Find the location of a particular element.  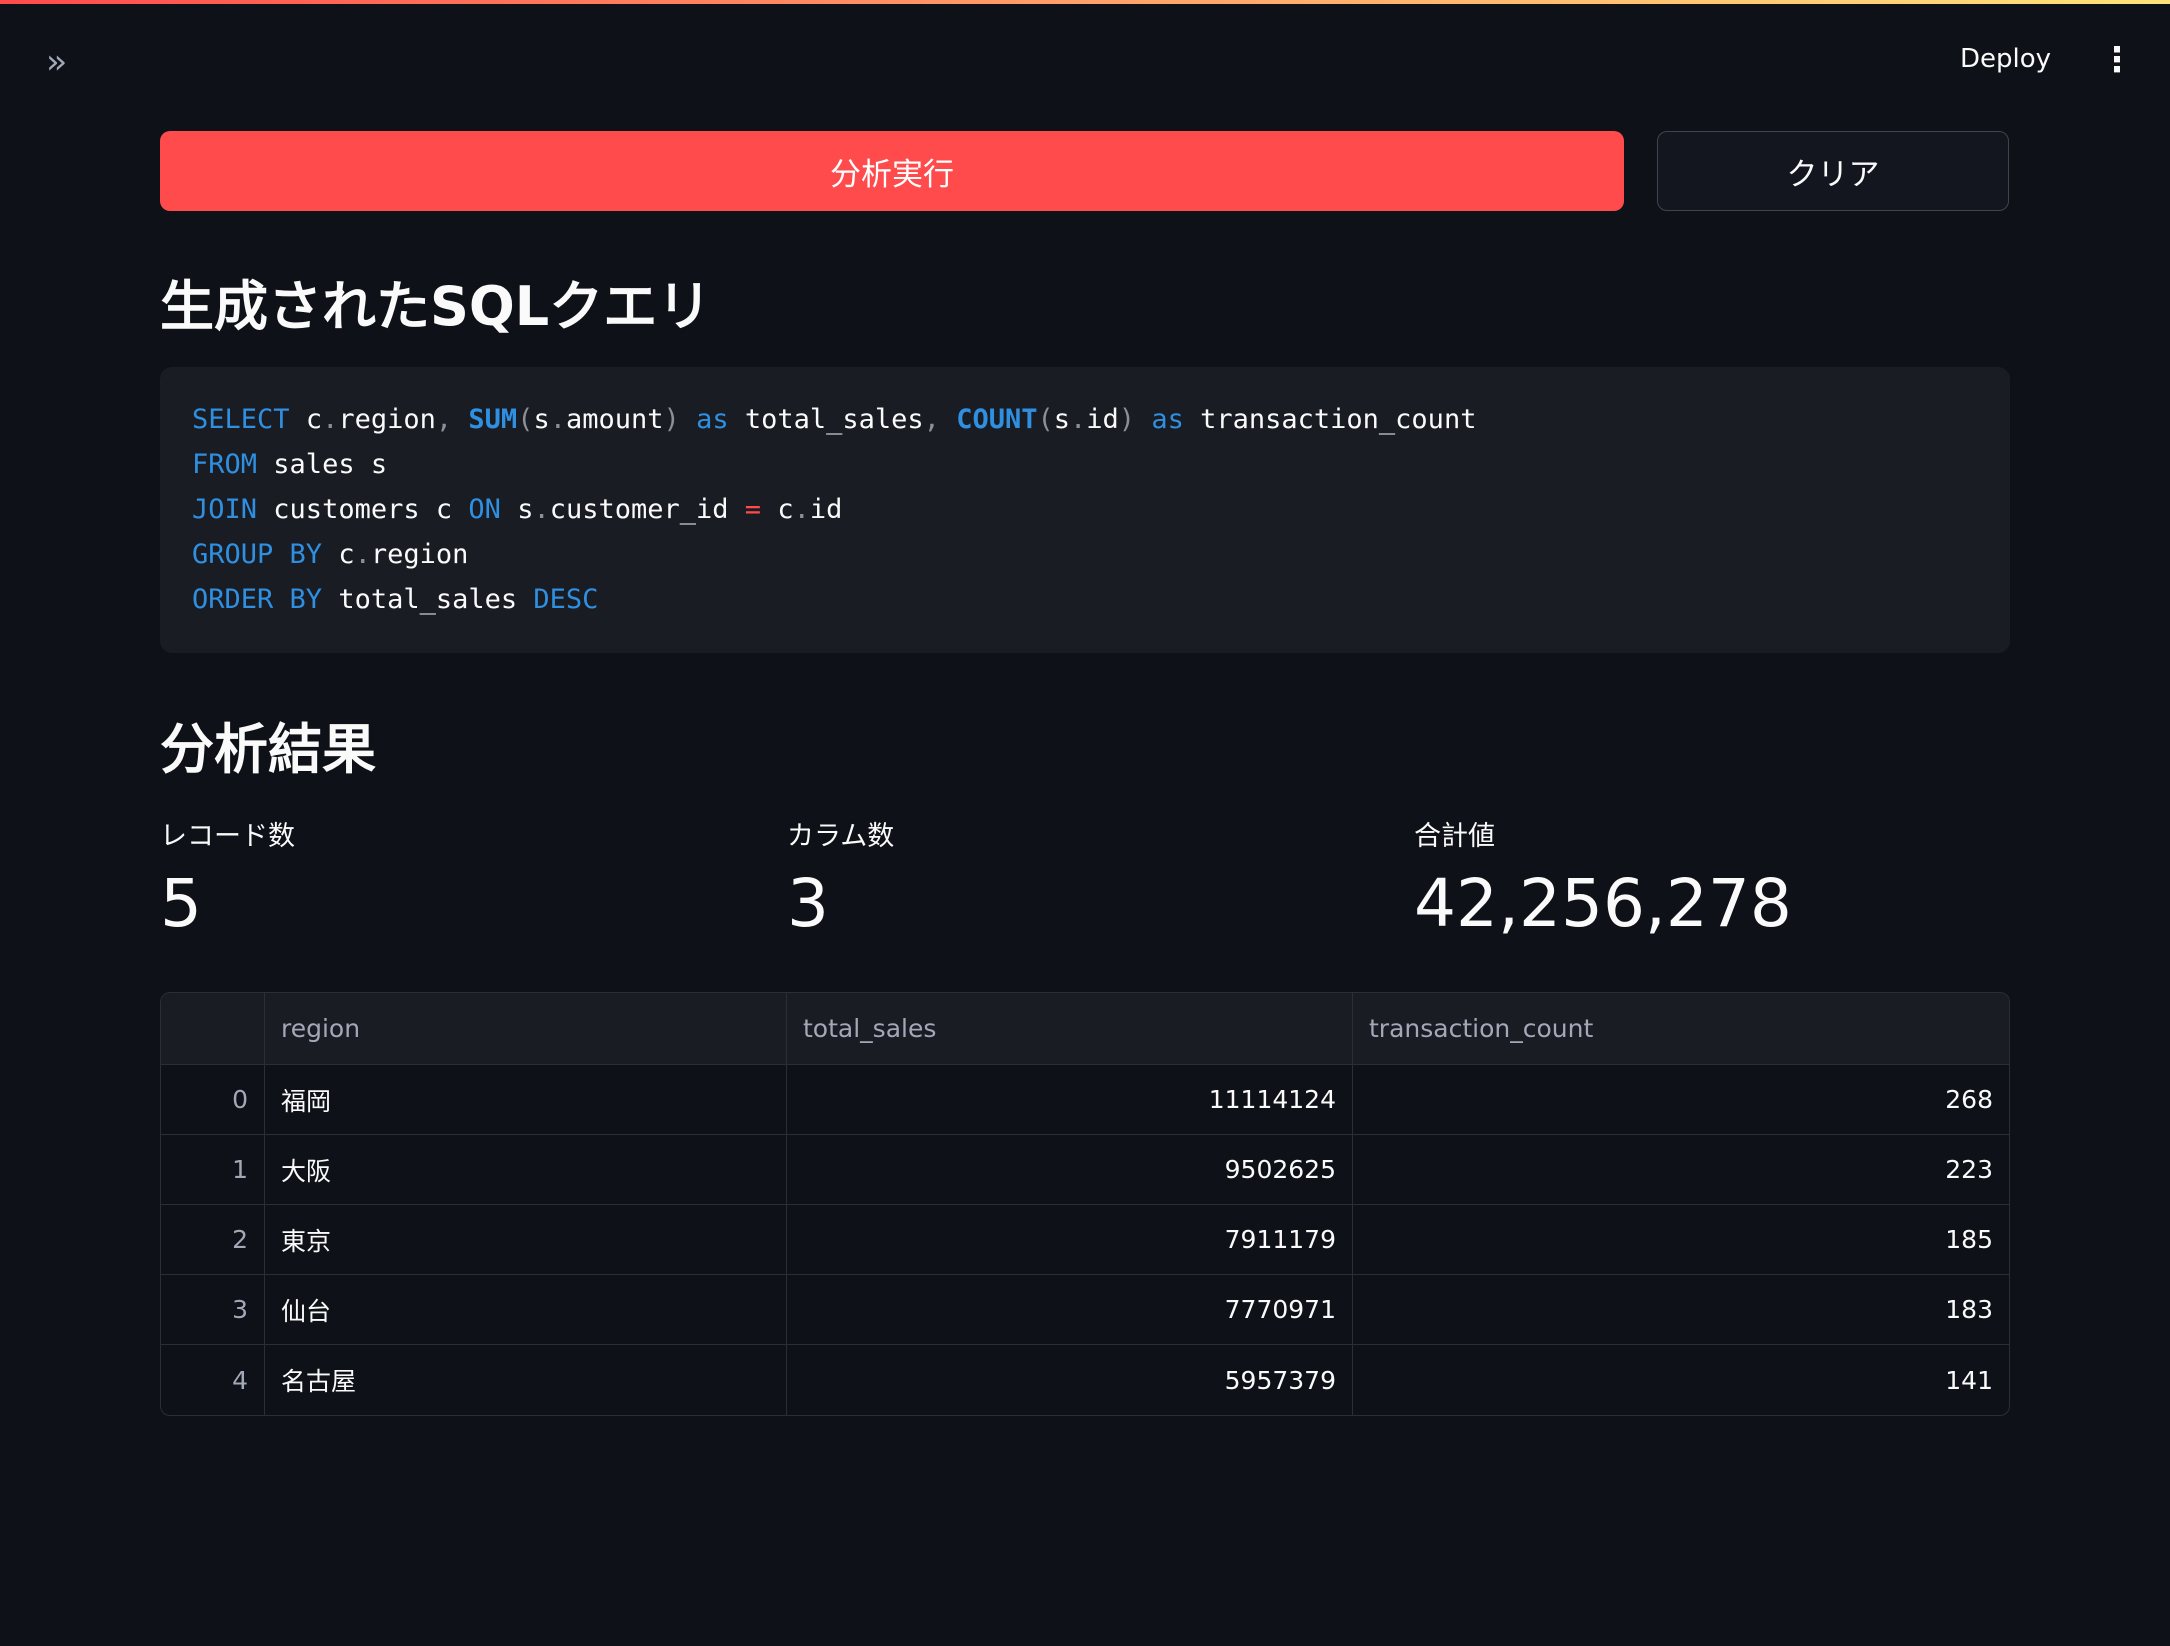

metric-total: 合計値 42,256,278 is located at coordinates (1603, 878).